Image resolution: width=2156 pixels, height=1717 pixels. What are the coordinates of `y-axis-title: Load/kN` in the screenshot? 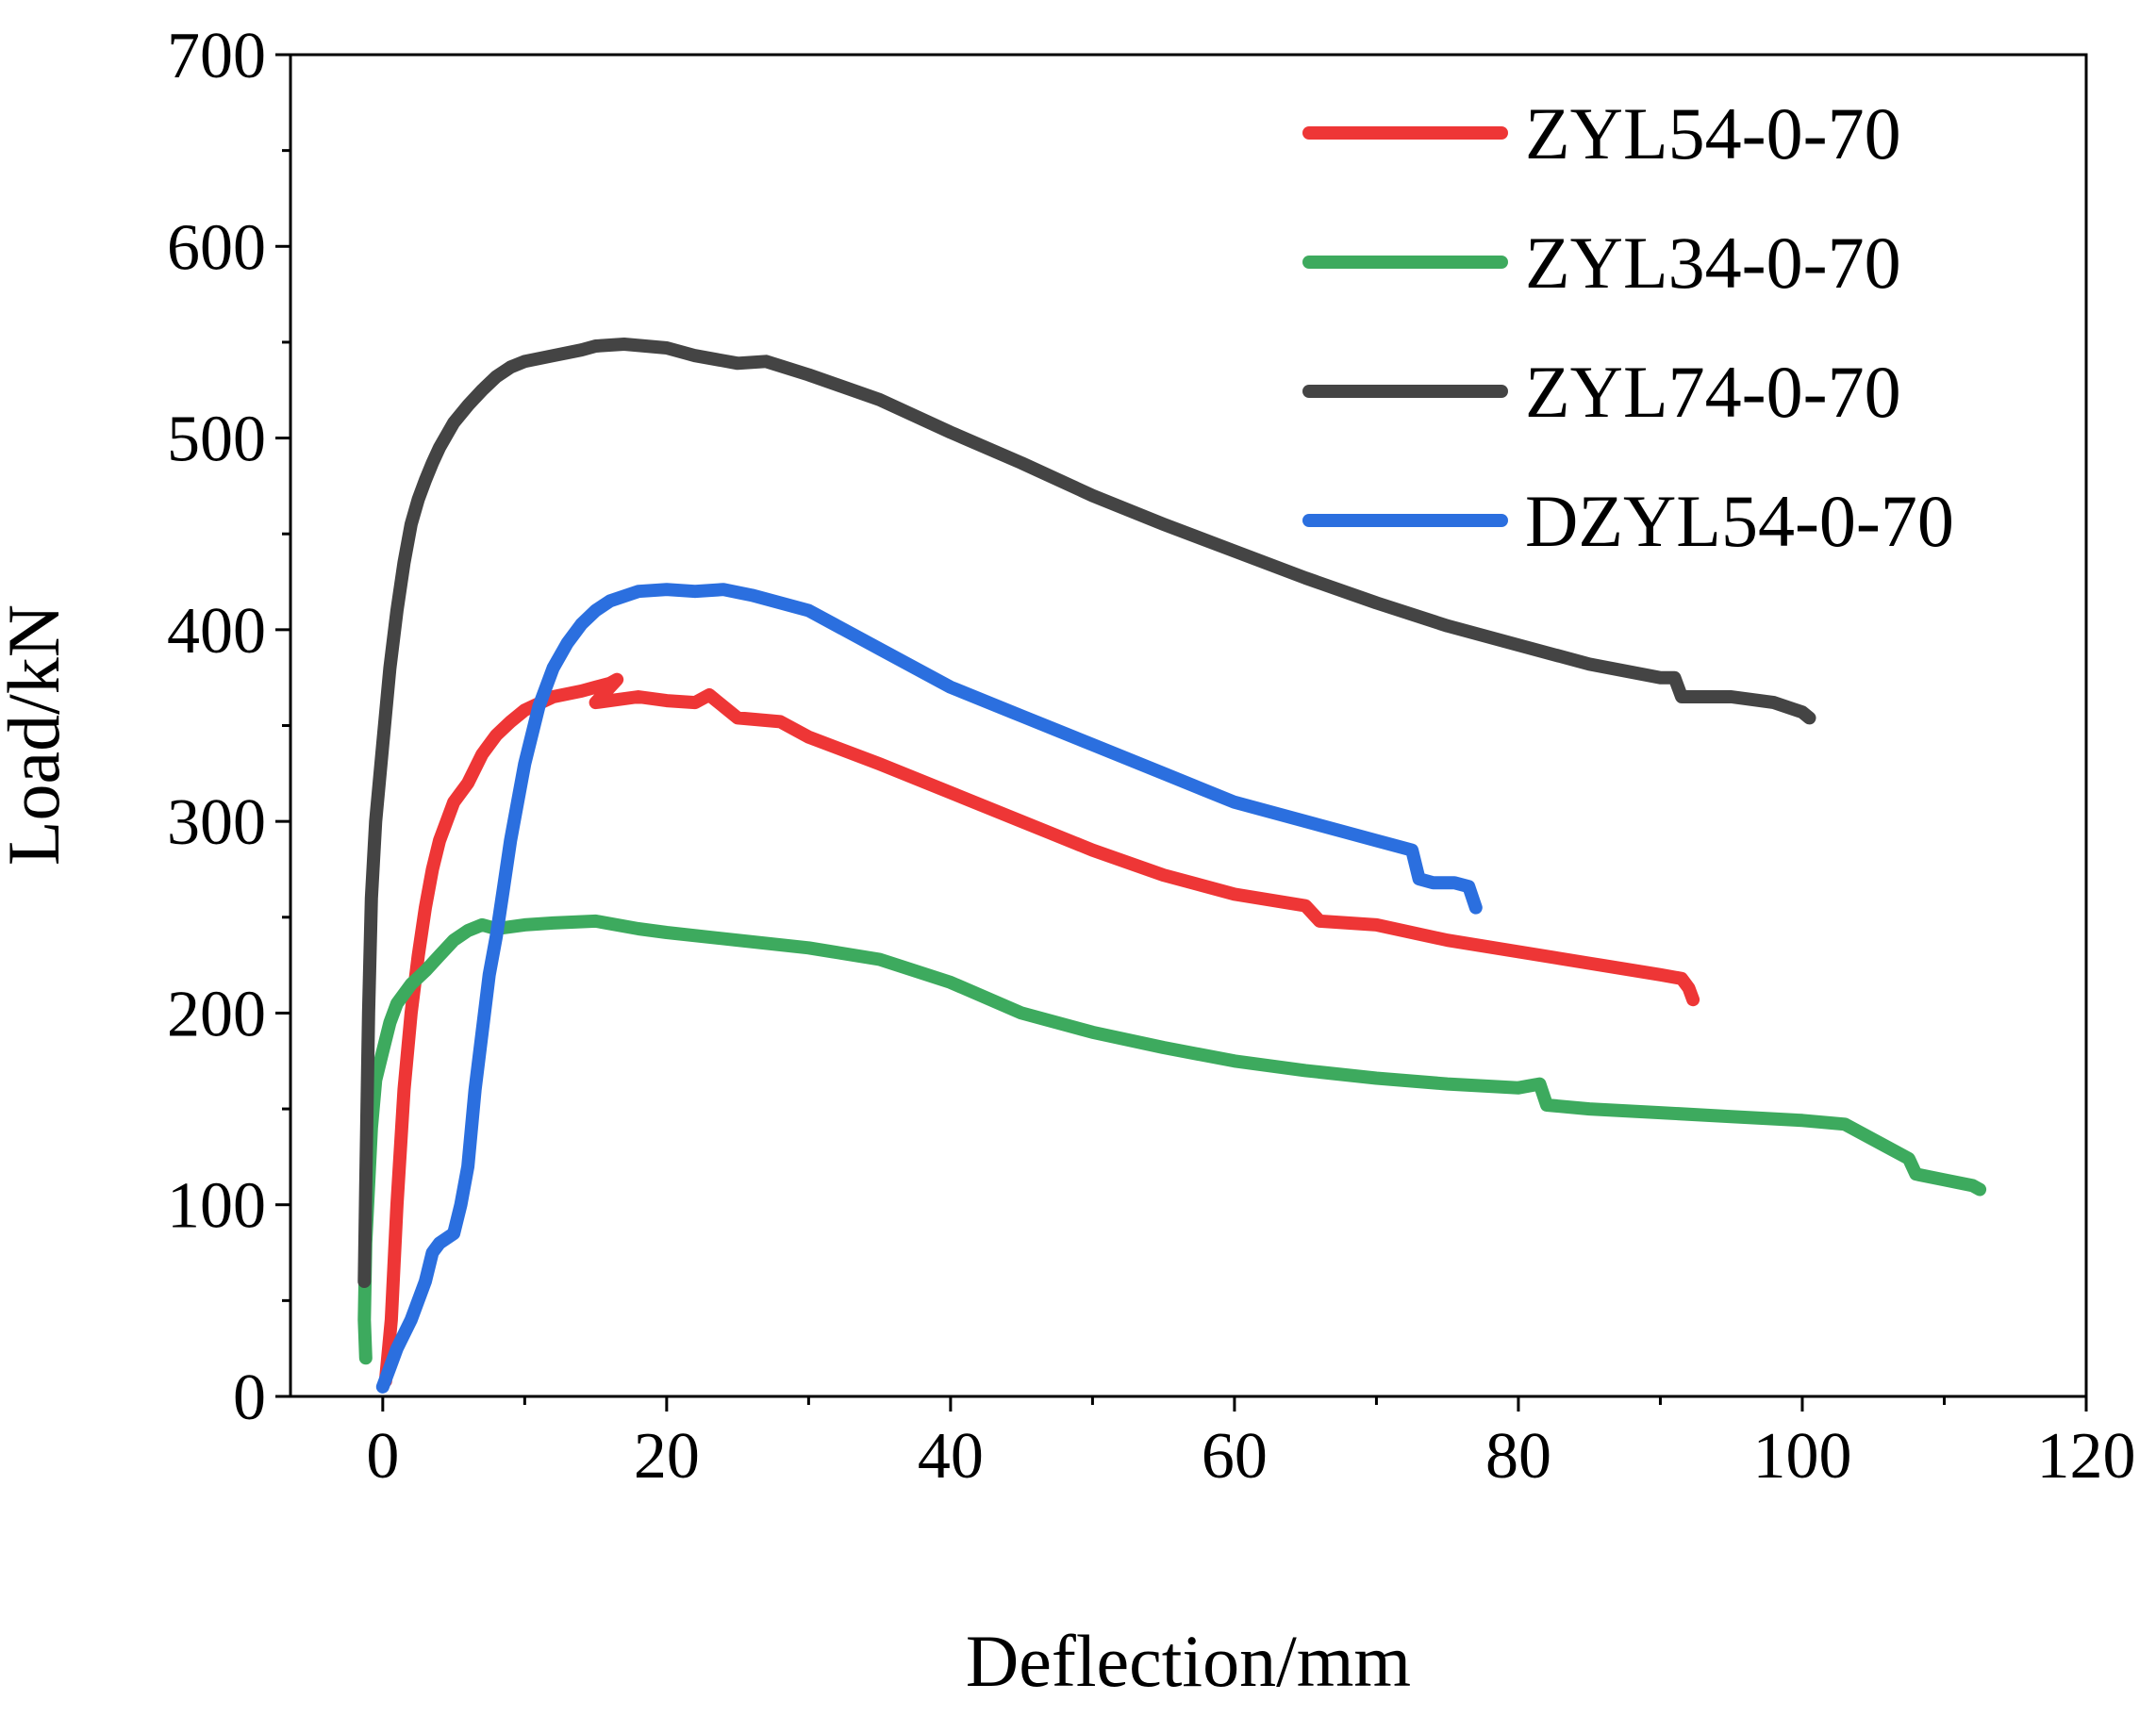 It's located at (38, 735).